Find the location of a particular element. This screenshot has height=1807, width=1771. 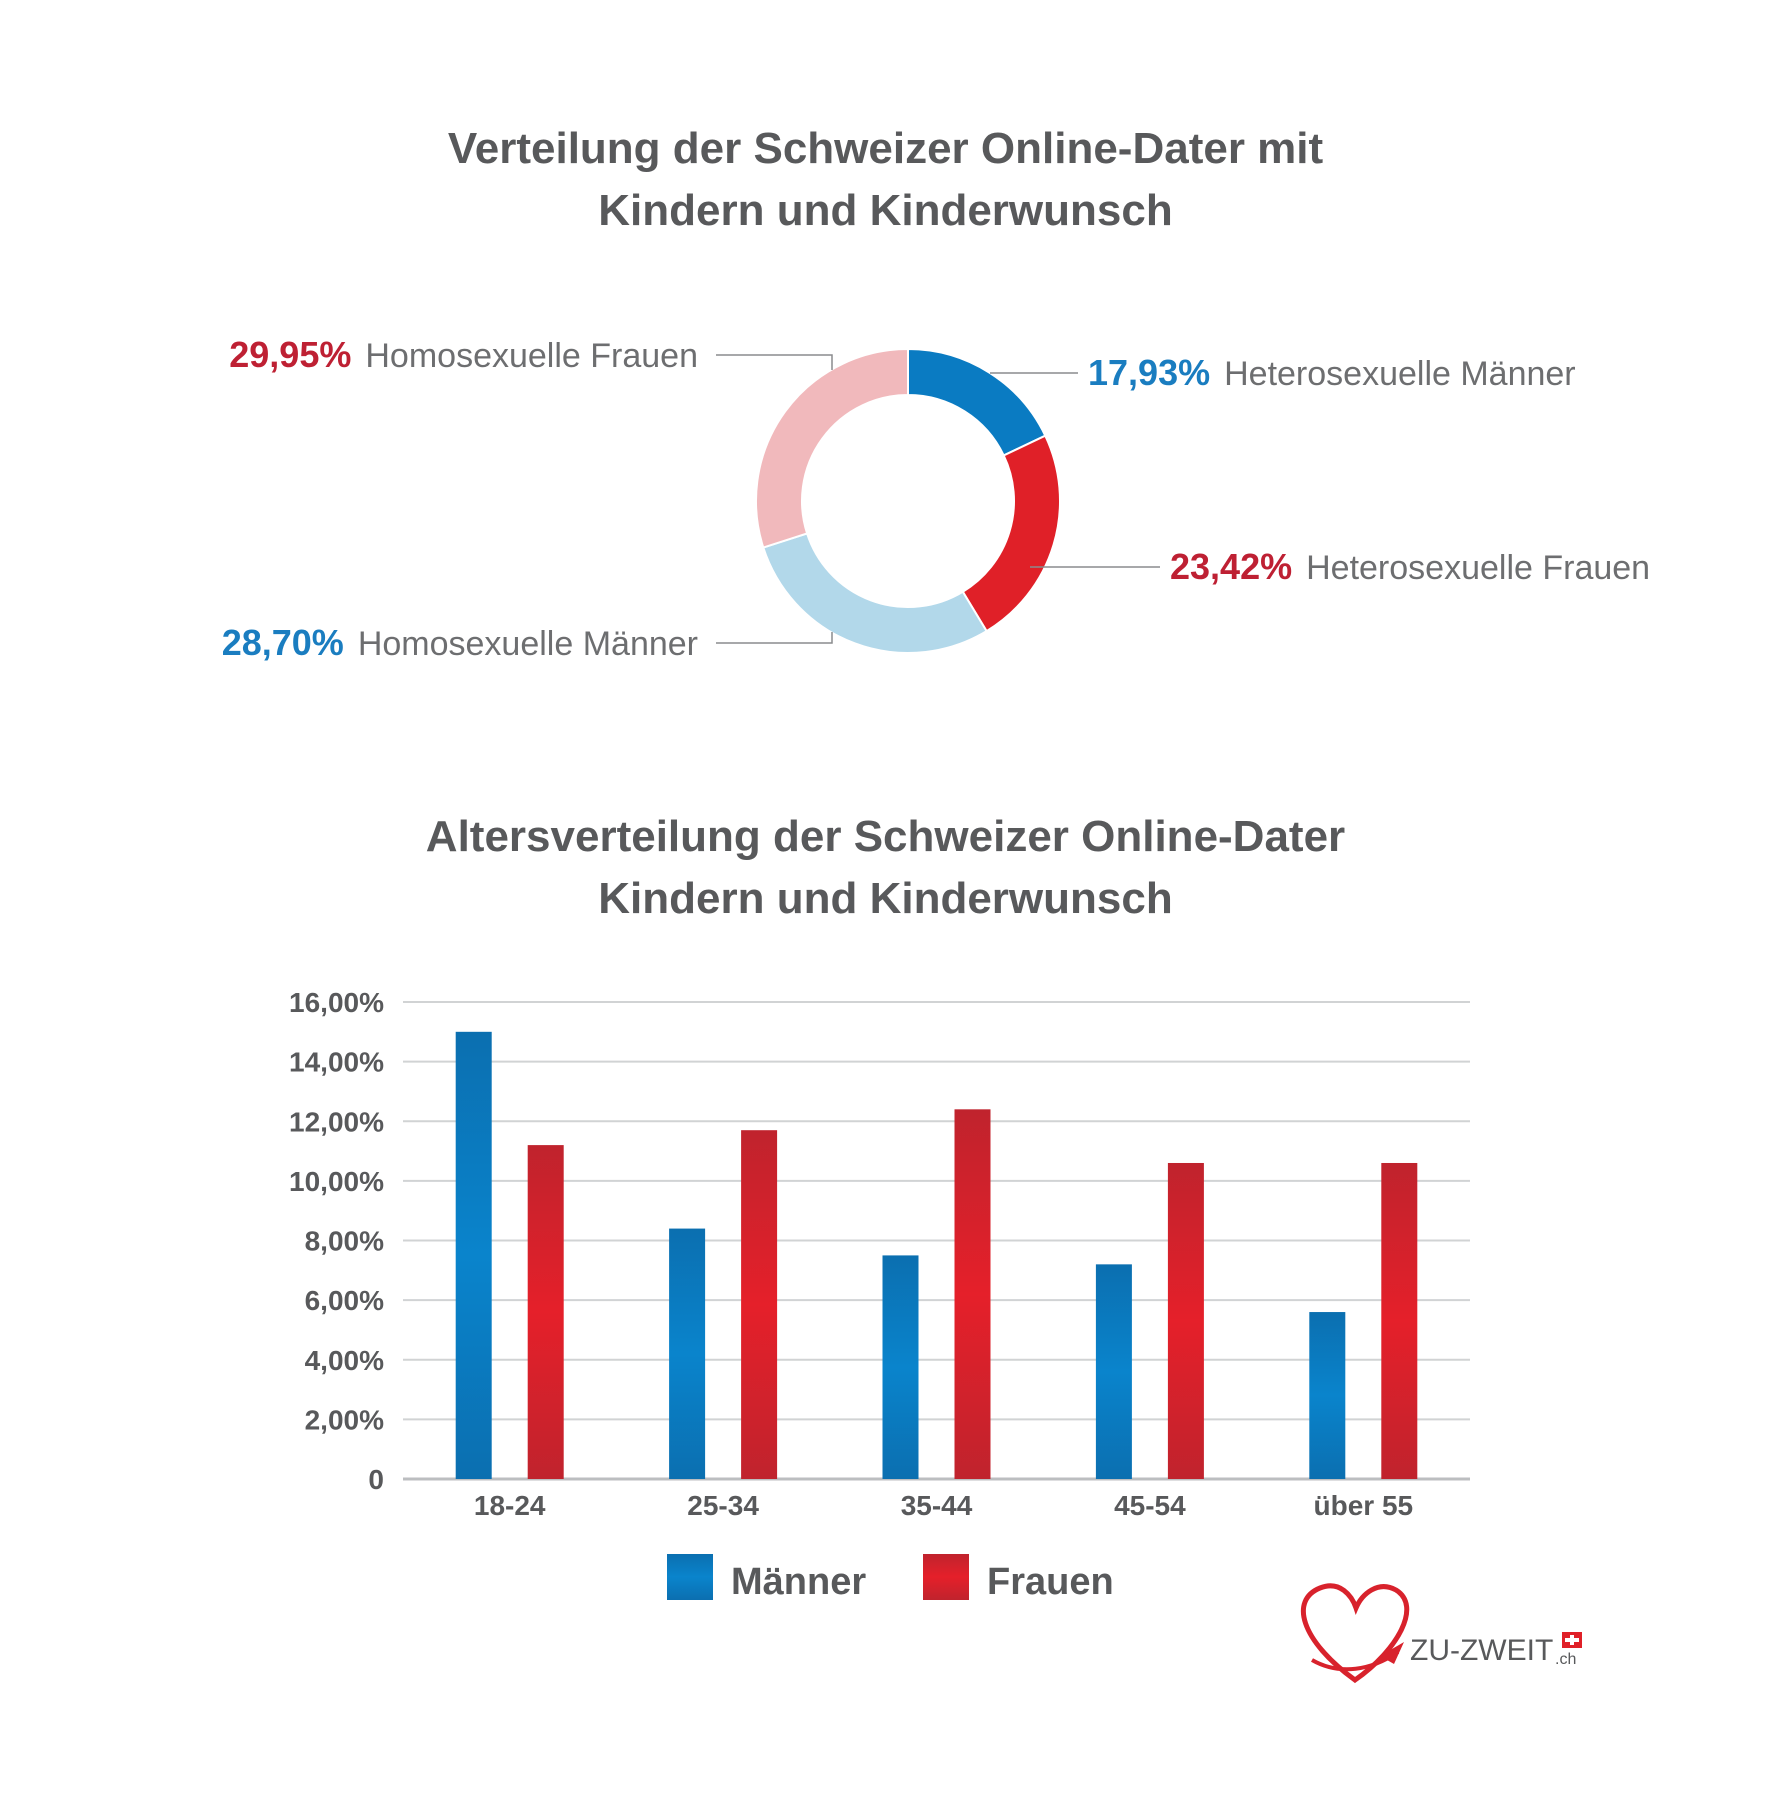

y-tick-label: 10,00% is located at coordinates (336, 1181).